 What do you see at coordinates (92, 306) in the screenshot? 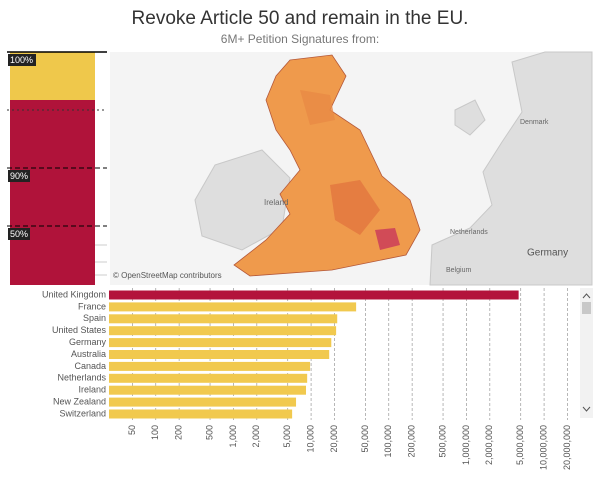
I see `category-label: France` at bounding box center [92, 306].